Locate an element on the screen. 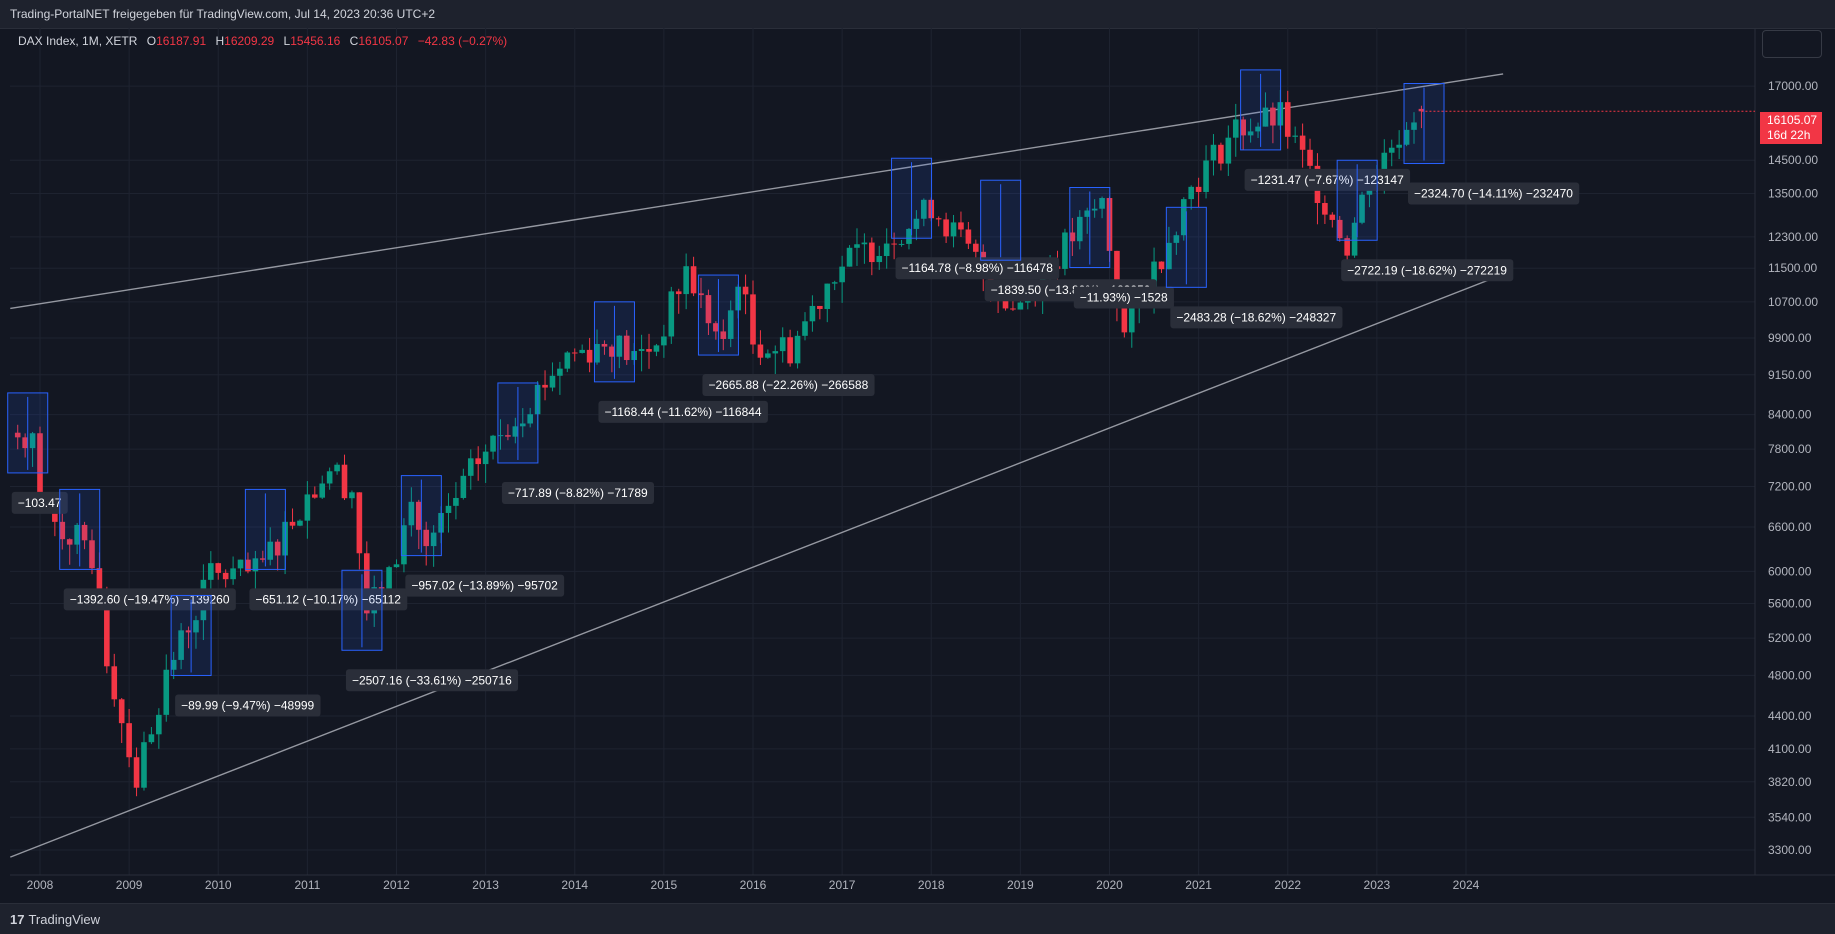 The width and height of the screenshot is (1835, 934). drawdown-label: −103.47 is located at coordinates (40, 503).